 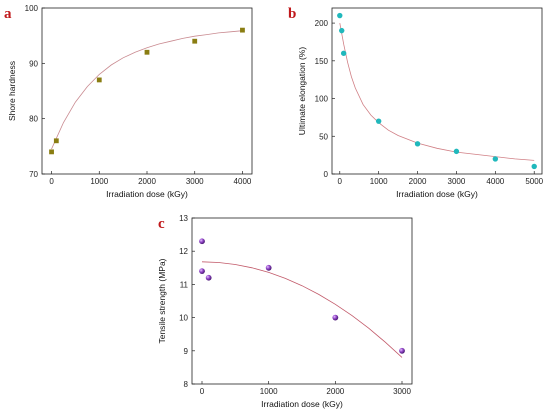 I want to click on y-tick-label: 10, so click(x=183, y=318).